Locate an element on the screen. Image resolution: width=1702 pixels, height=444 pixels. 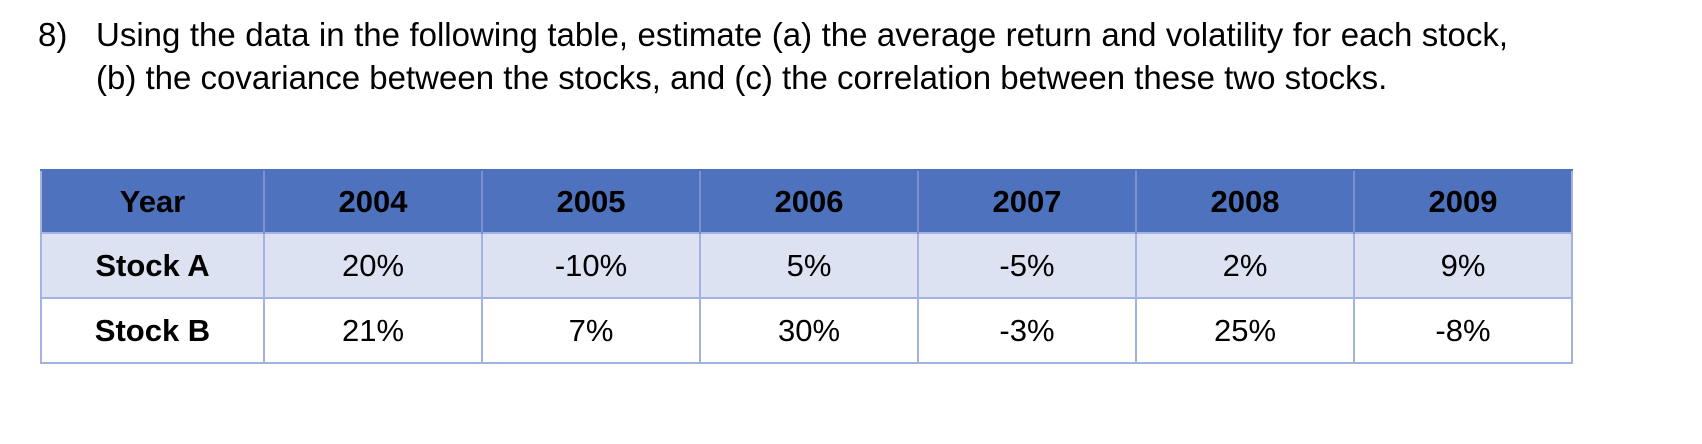
column-header-2007: 2007 is located at coordinates (1026, 201).